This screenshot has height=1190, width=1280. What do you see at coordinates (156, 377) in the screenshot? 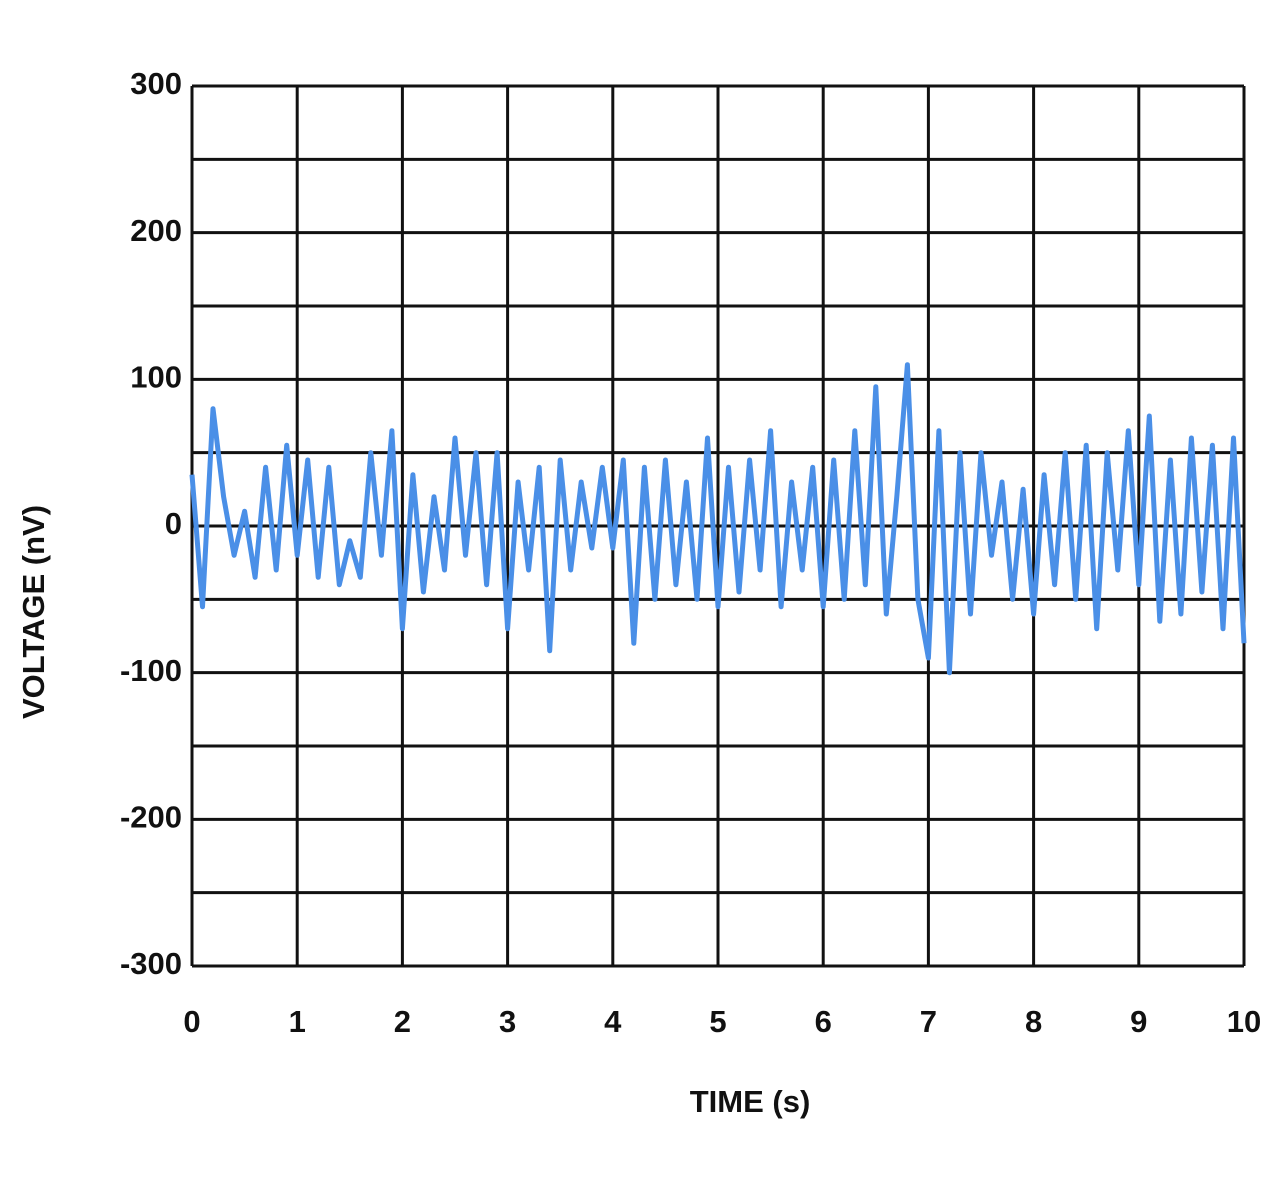
I see `y-tick-label: 100` at bounding box center [156, 377].